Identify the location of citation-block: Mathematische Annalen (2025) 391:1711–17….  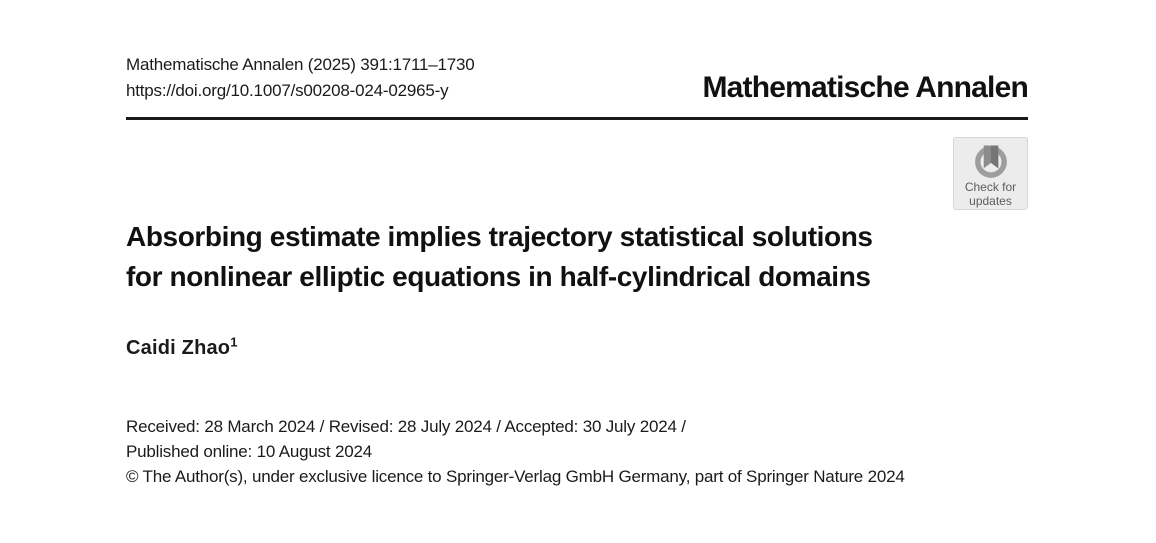
(300, 78).